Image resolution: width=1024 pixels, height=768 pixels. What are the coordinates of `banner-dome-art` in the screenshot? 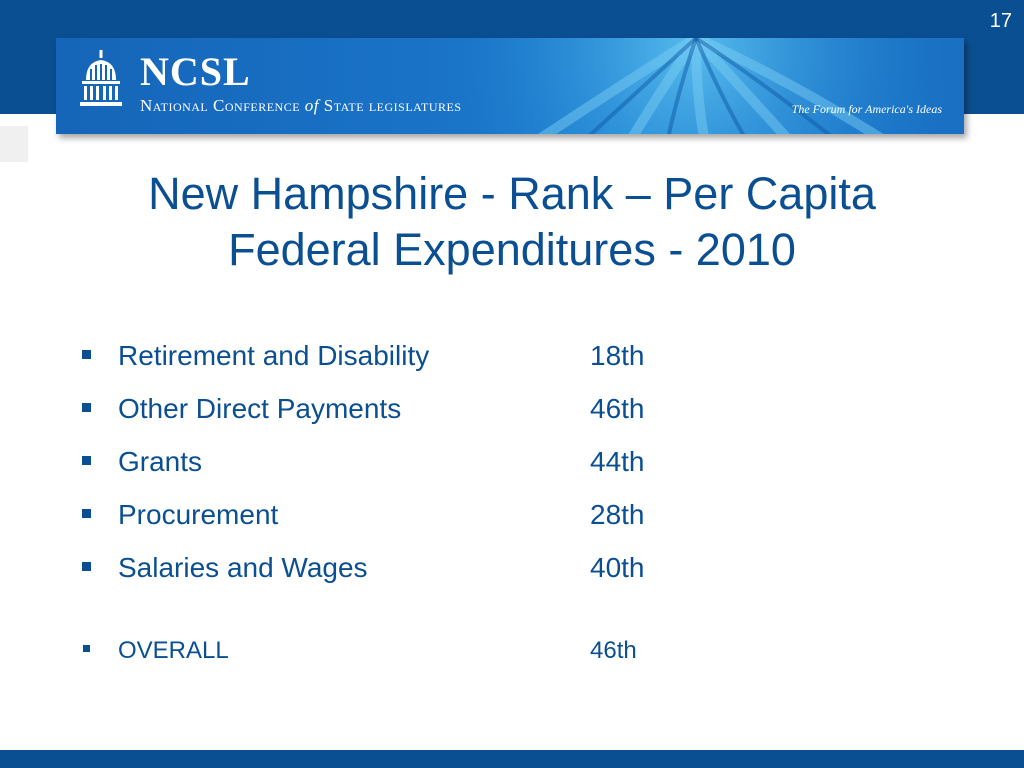 It's located at (700, 86).